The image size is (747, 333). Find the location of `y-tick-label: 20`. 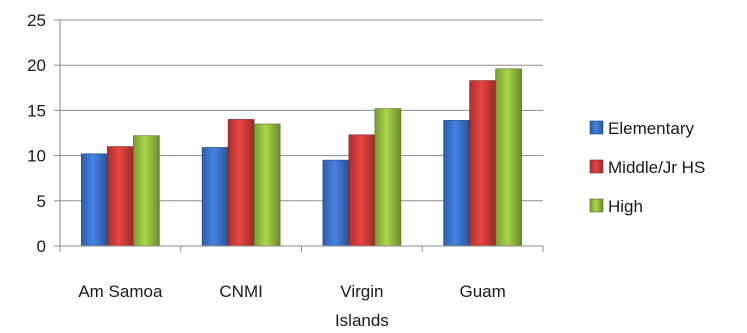

y-tick-label: 20 is located at coordinates (36, 65).